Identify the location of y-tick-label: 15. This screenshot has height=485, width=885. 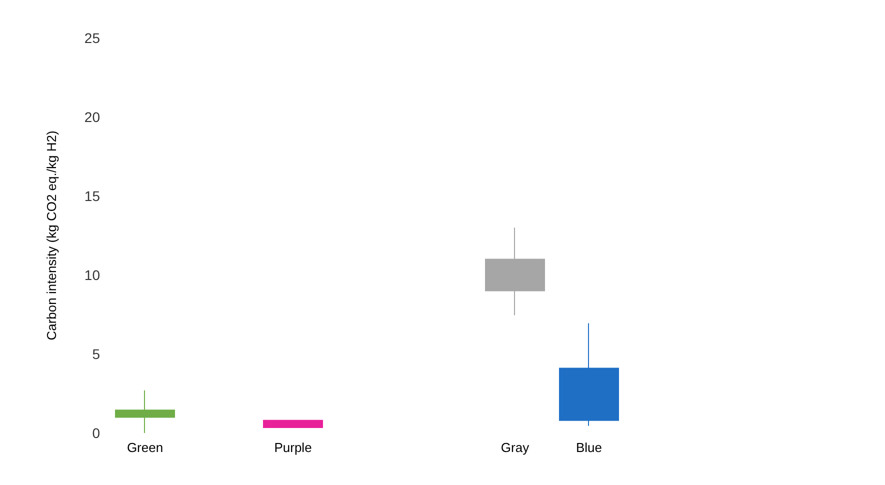
(92, 196).